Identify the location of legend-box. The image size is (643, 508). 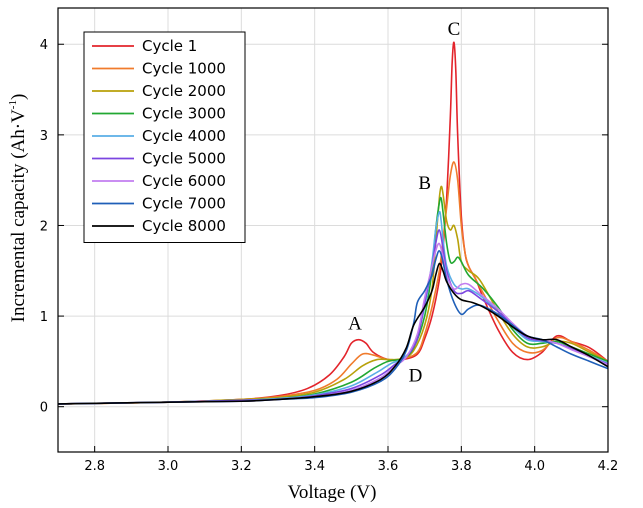
(164, 137).